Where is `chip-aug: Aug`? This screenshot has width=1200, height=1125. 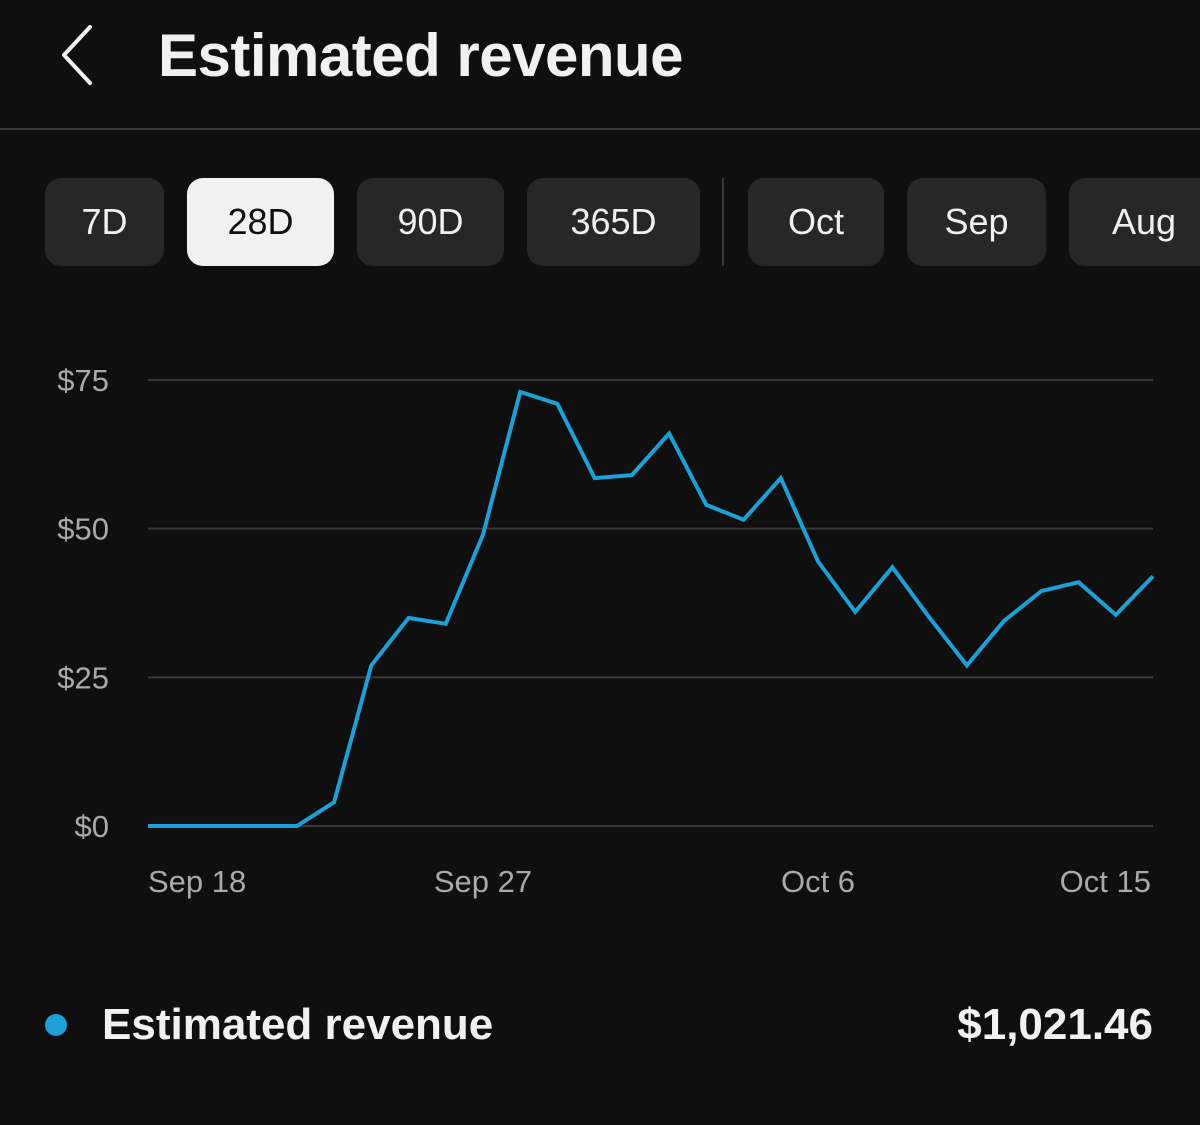 chip-aug: Aug is located at coordinates (1134, 222).